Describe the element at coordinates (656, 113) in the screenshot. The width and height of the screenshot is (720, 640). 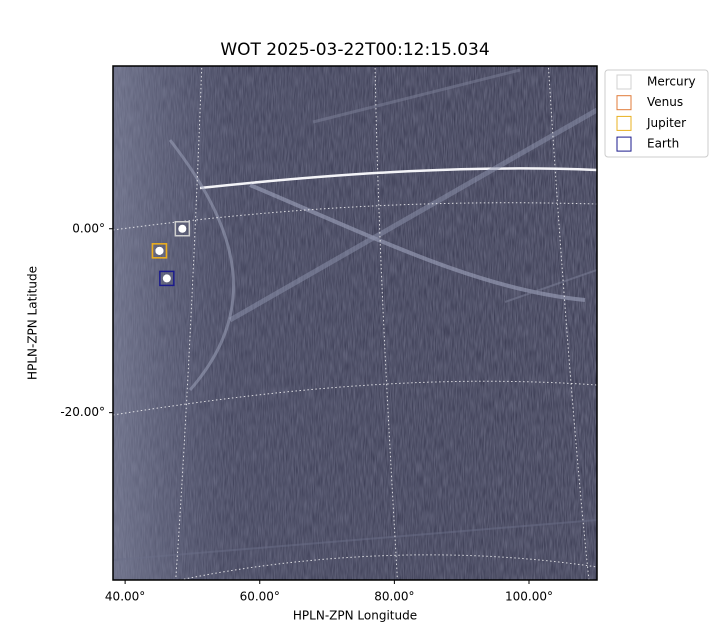
I see `legend` at that location.